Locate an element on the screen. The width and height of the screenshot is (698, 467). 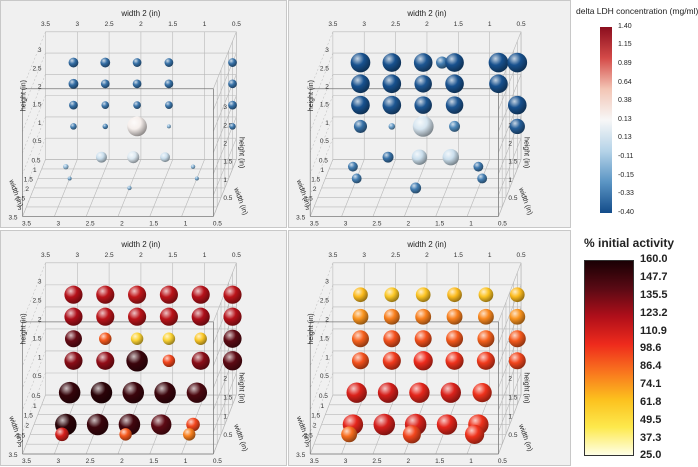
colorbar-tick-label: 1.15 is located at coordinates (625, 45).